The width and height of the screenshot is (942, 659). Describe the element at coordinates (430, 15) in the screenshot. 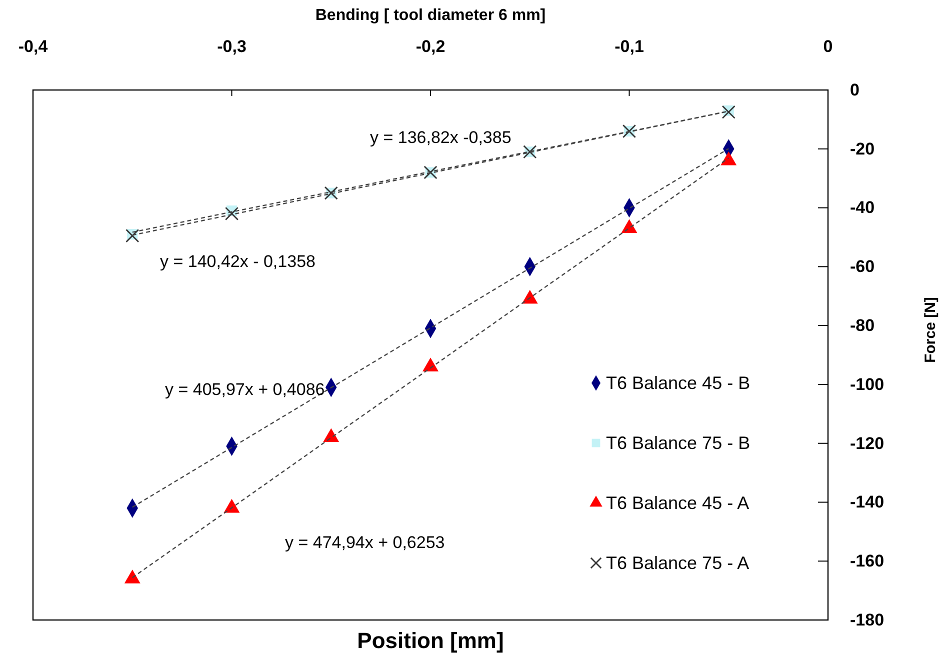

I see `x2-axis-title: Bending [ tool diameter 6 mm]` at that location.